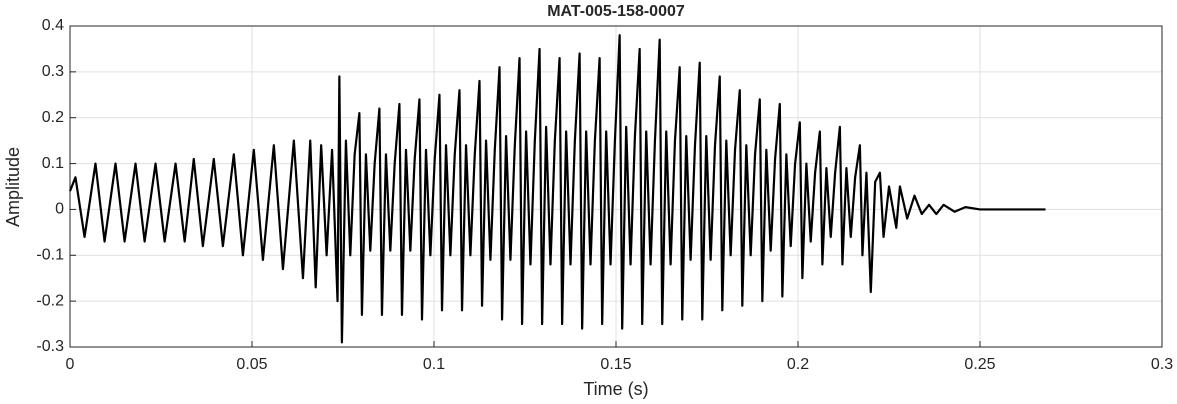  What do you see at coordinates (434, 364) in the screenshot?
I see `x-tick-label: 0.1` at bounding box center [434, 364].